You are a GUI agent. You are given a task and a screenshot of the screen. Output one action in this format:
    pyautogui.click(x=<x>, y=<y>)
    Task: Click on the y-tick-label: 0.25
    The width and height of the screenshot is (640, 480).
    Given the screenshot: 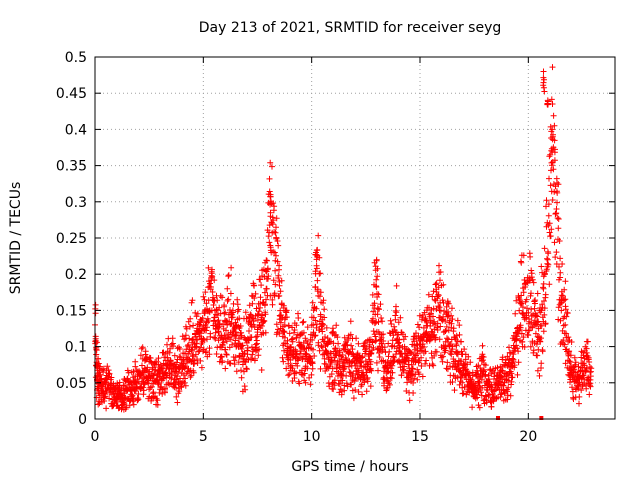 What is the action you would take?
    pyautogui.click(x=71, y=239)
    